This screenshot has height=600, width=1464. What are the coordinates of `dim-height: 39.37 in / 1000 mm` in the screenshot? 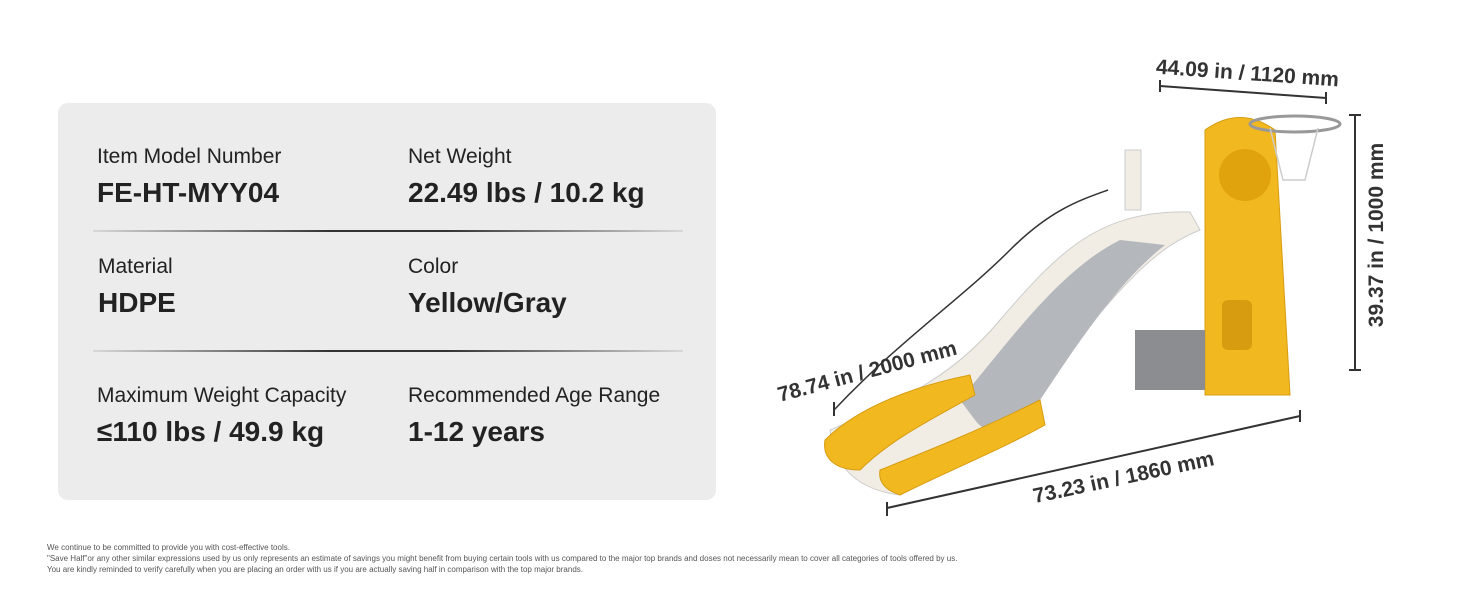 It's located at (1376, 235).